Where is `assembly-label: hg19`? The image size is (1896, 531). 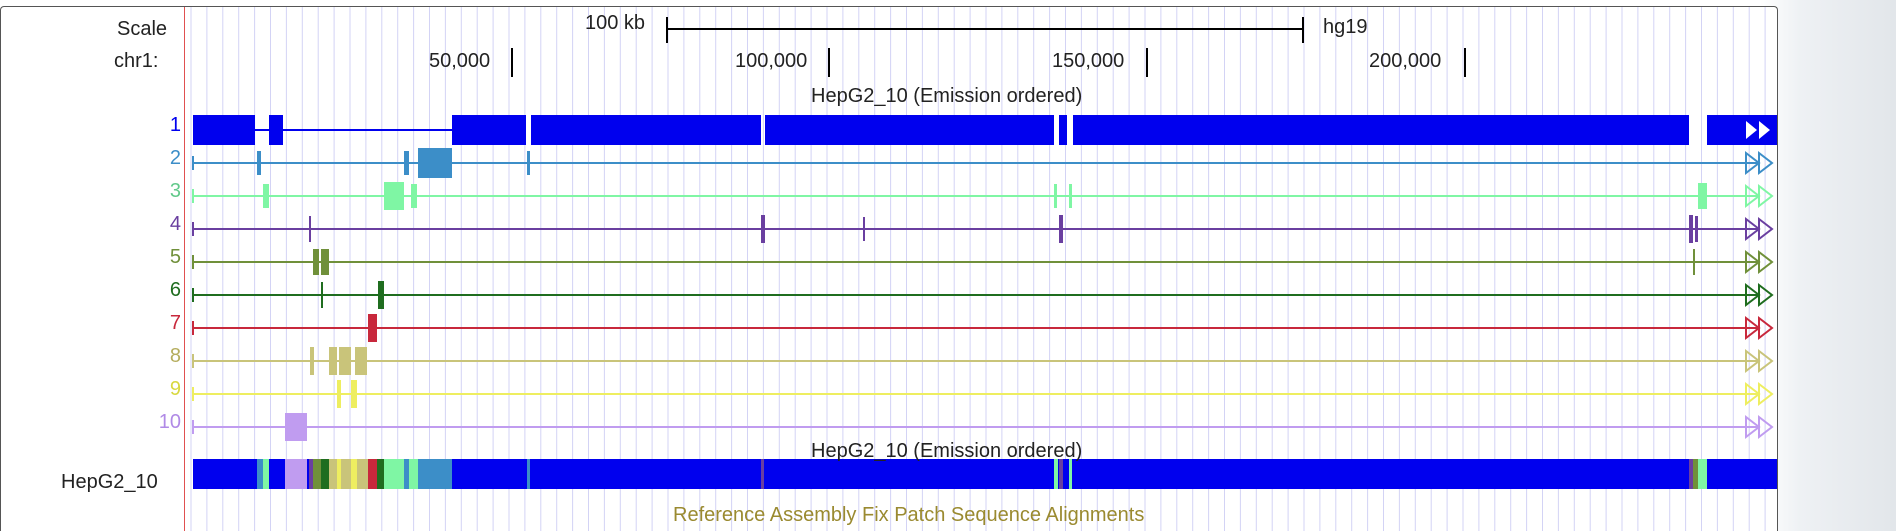
assembly-label: hg19 is located at coordinates (1345, 27).